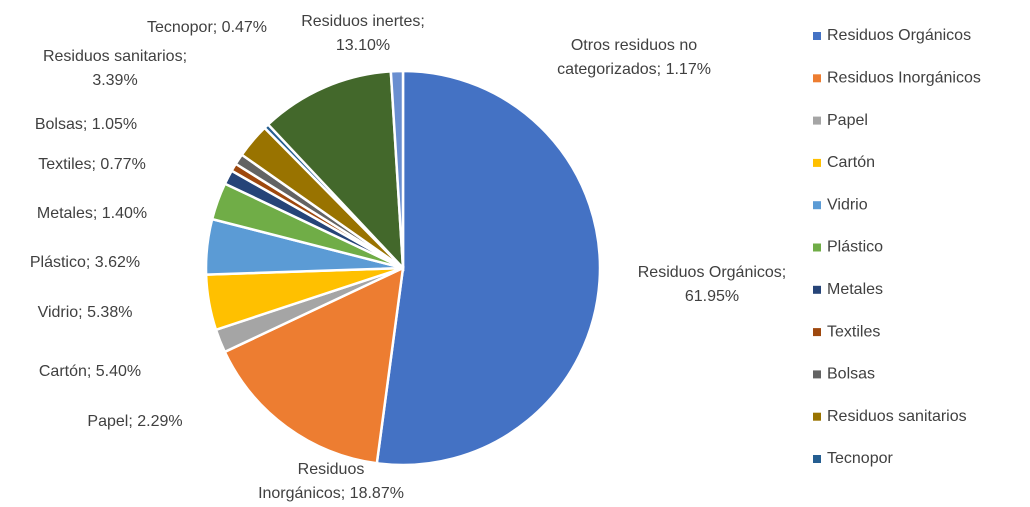  I want to click on legend-label: Residuos sanitarios, so click(897, 416).